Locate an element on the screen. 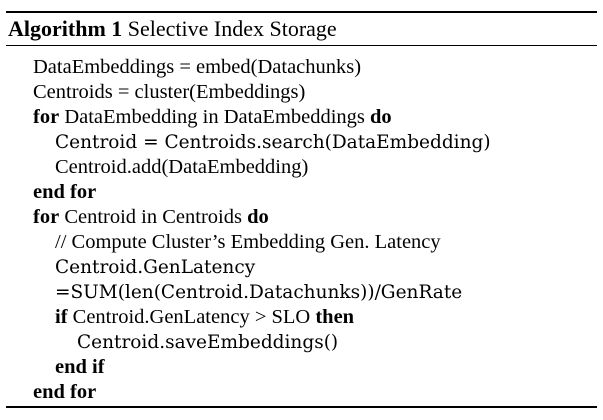 This screenshot has height=420, width=603. bottom-rule is located at coordinates (301, 407).